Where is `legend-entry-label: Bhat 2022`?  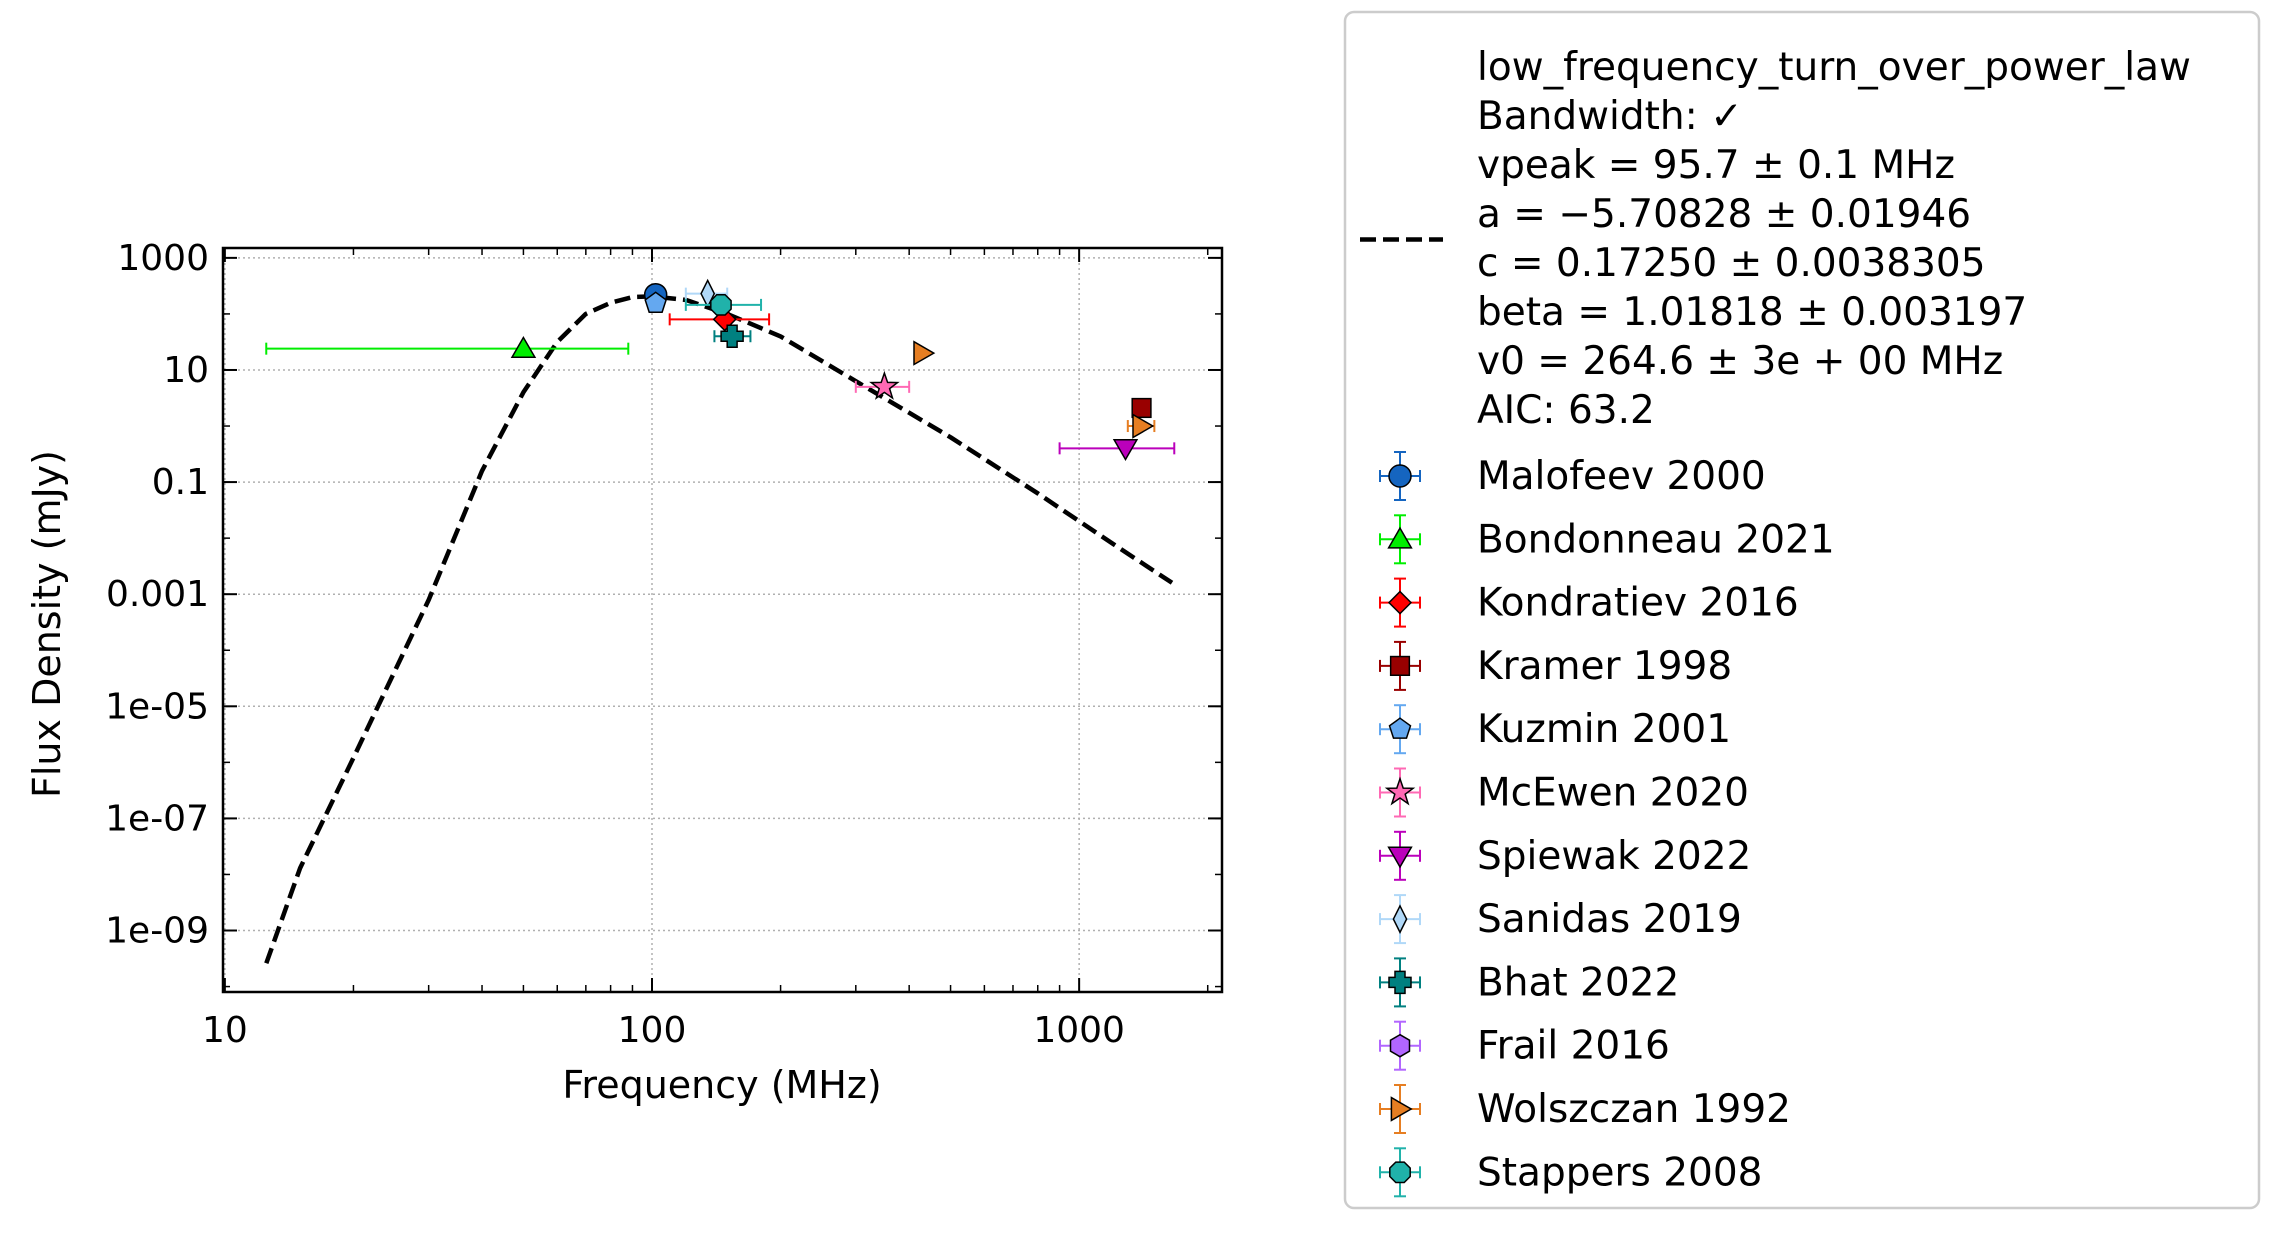
legend-entry-label: Bhat 2022 is located at coordinates (1578, 982).